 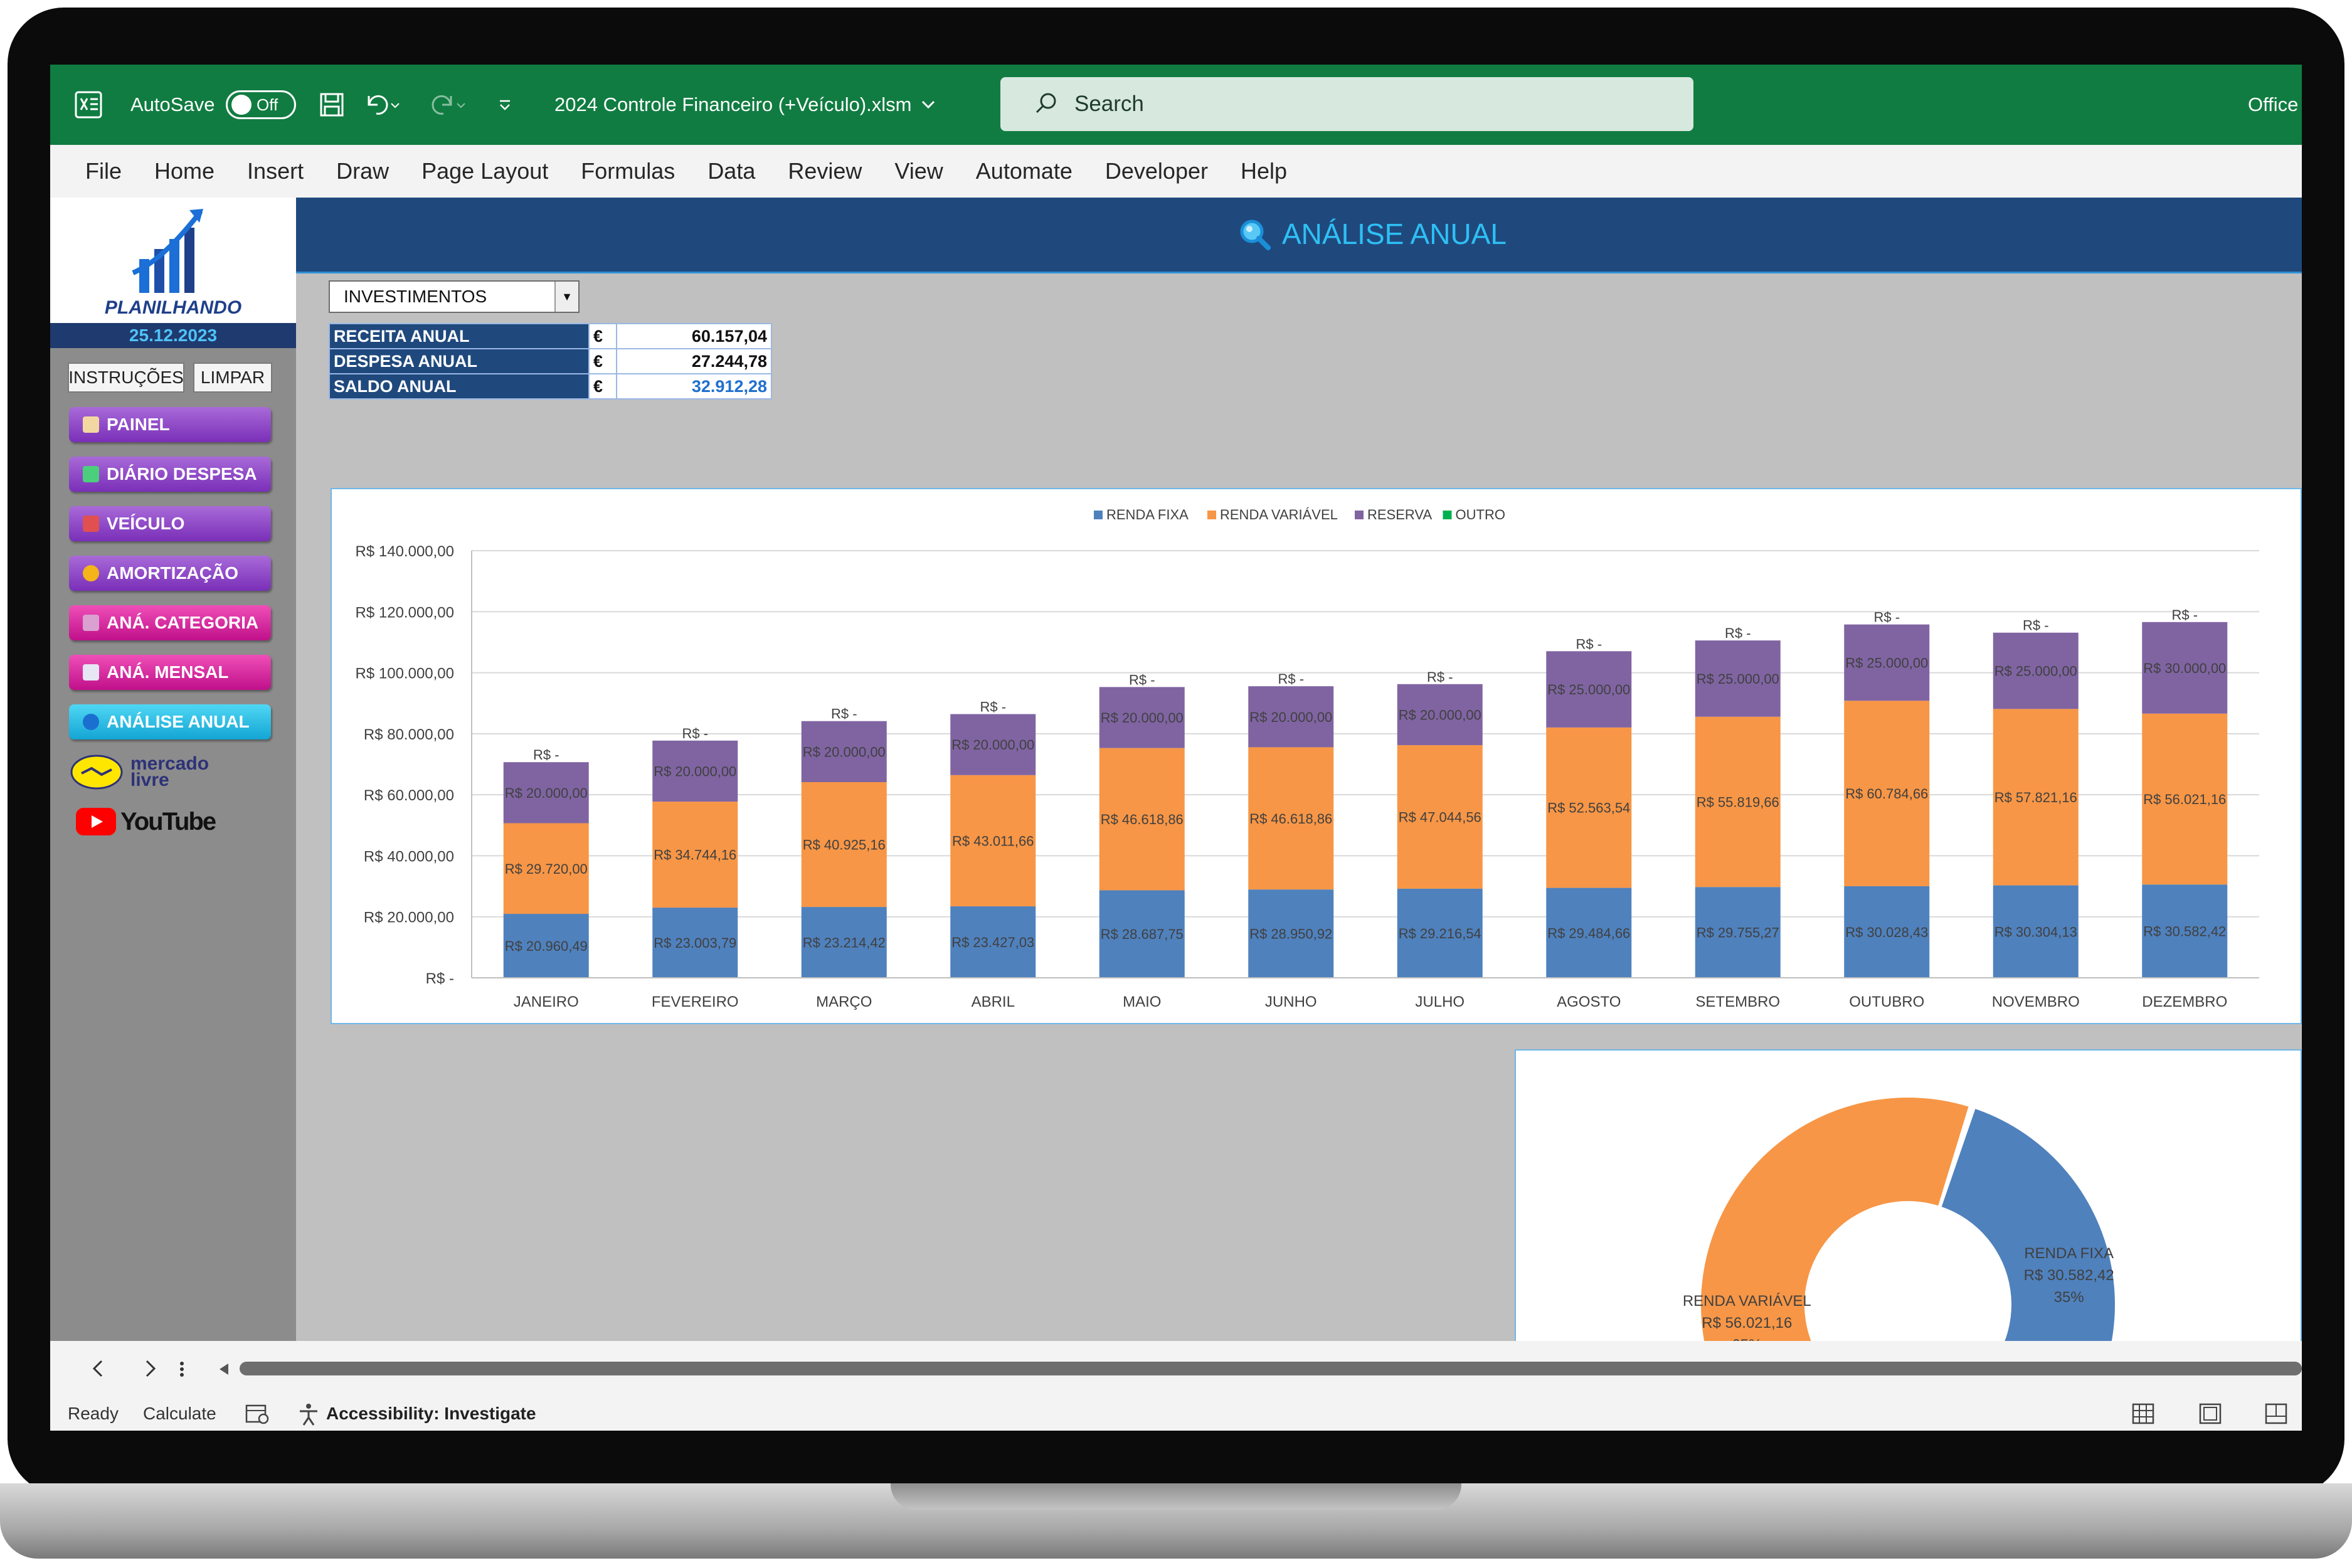 I want to click on tab-view: View, so click(x=918, y=171).